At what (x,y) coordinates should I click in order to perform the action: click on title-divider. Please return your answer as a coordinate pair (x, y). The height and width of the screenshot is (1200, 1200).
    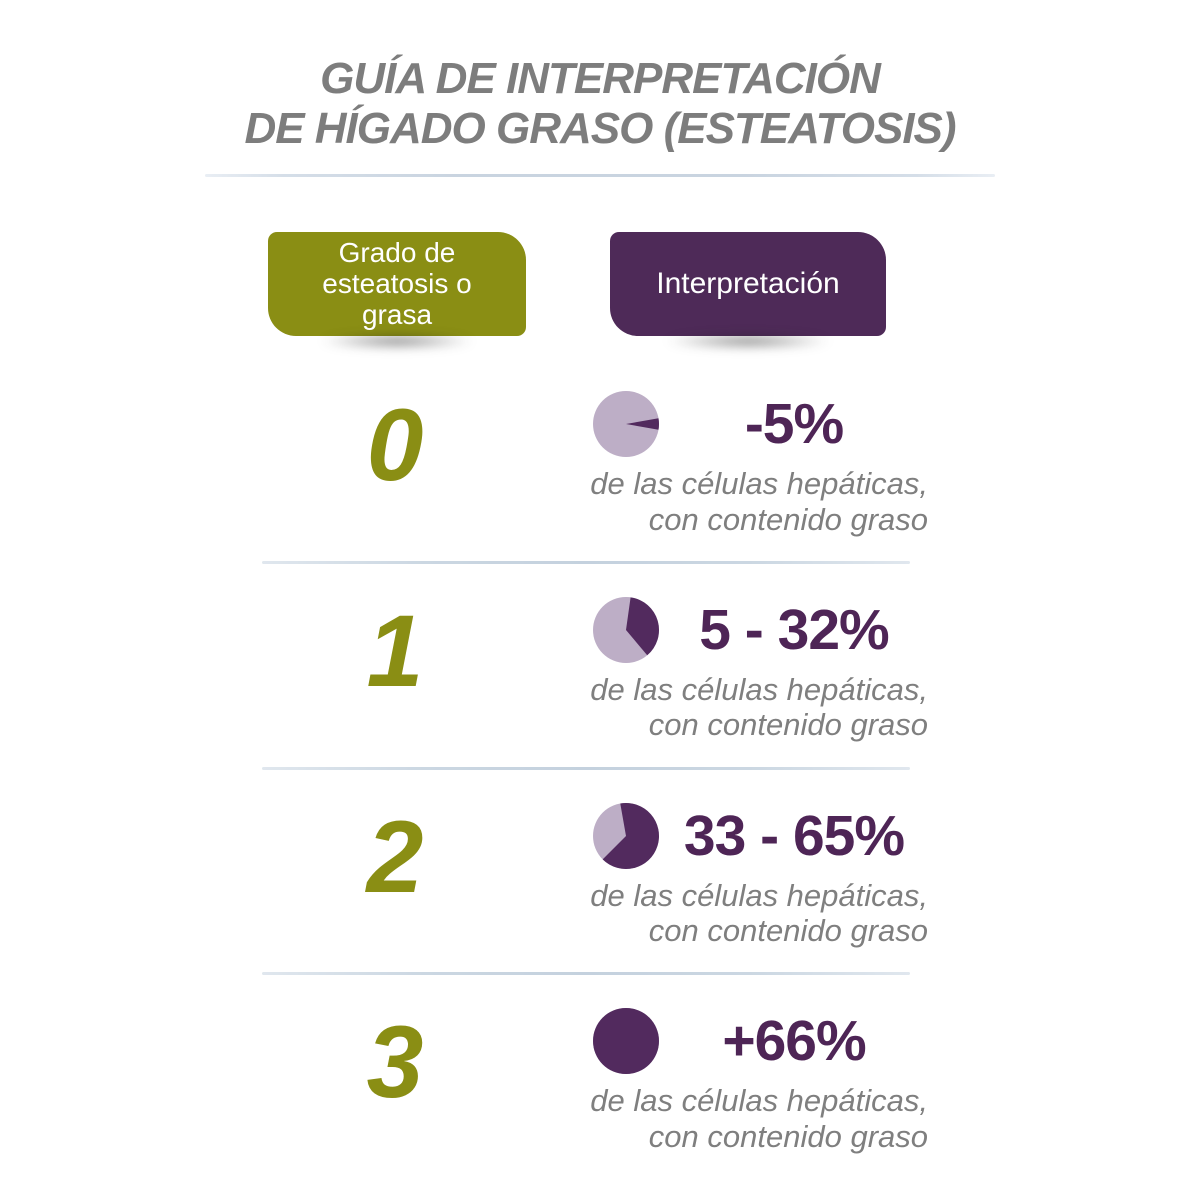
    Looking at the image, I should click on (600, 176).